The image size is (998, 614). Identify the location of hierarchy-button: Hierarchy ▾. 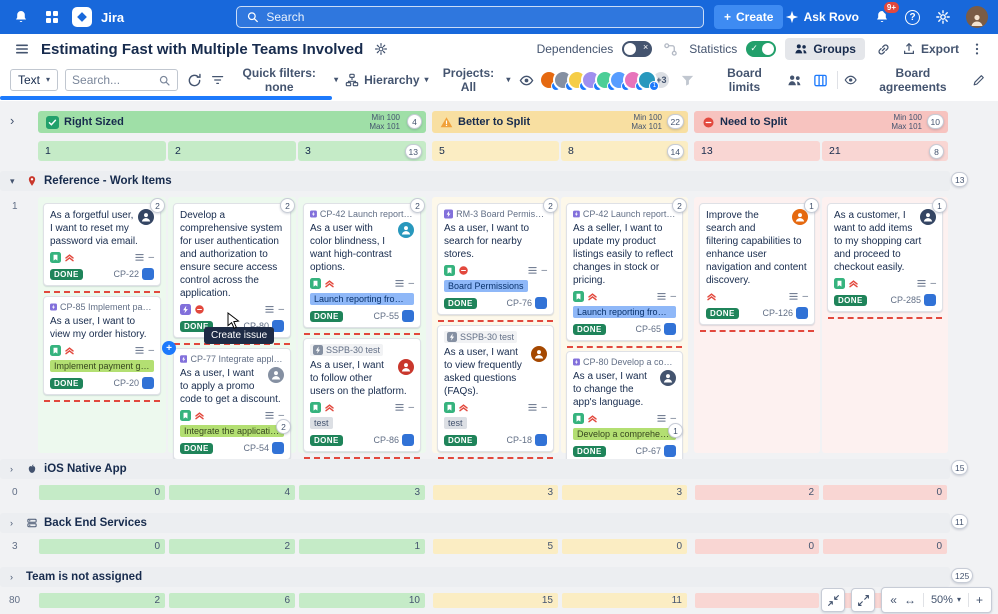
(387, 80).